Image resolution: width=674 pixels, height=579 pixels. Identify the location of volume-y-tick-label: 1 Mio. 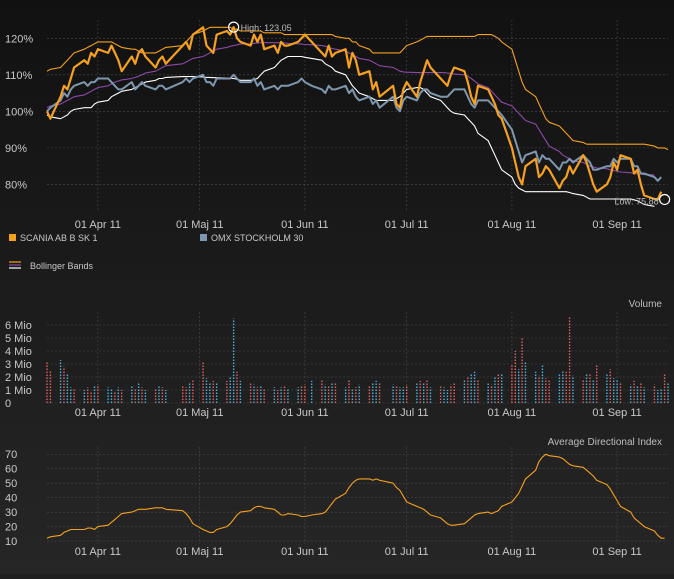
(18, 391).